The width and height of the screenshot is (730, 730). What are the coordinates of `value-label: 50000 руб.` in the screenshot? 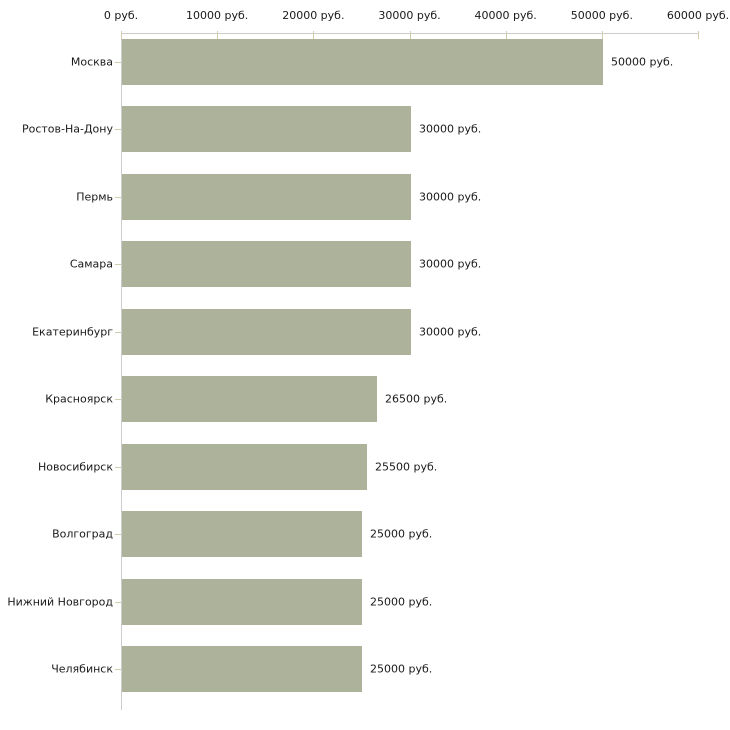 It's located at (642, 61).